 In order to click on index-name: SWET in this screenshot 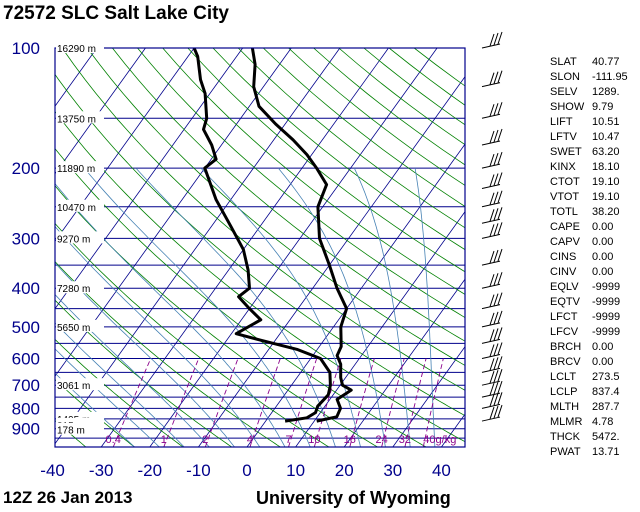, I will do `click(566, 152)`.